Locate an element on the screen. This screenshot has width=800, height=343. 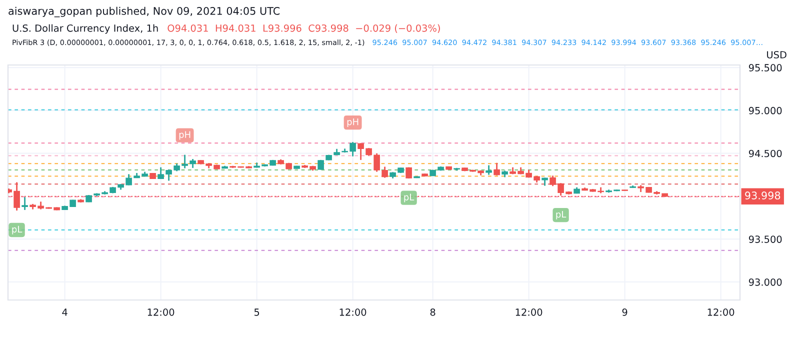
x-tick-label: 5 is located at coordinates (257, 312).